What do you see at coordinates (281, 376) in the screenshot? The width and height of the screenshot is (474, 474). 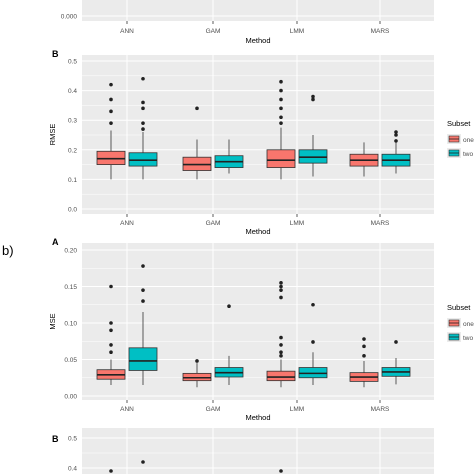 I see `panel-2-box-one-LMM` at bounding box center [281, 376].